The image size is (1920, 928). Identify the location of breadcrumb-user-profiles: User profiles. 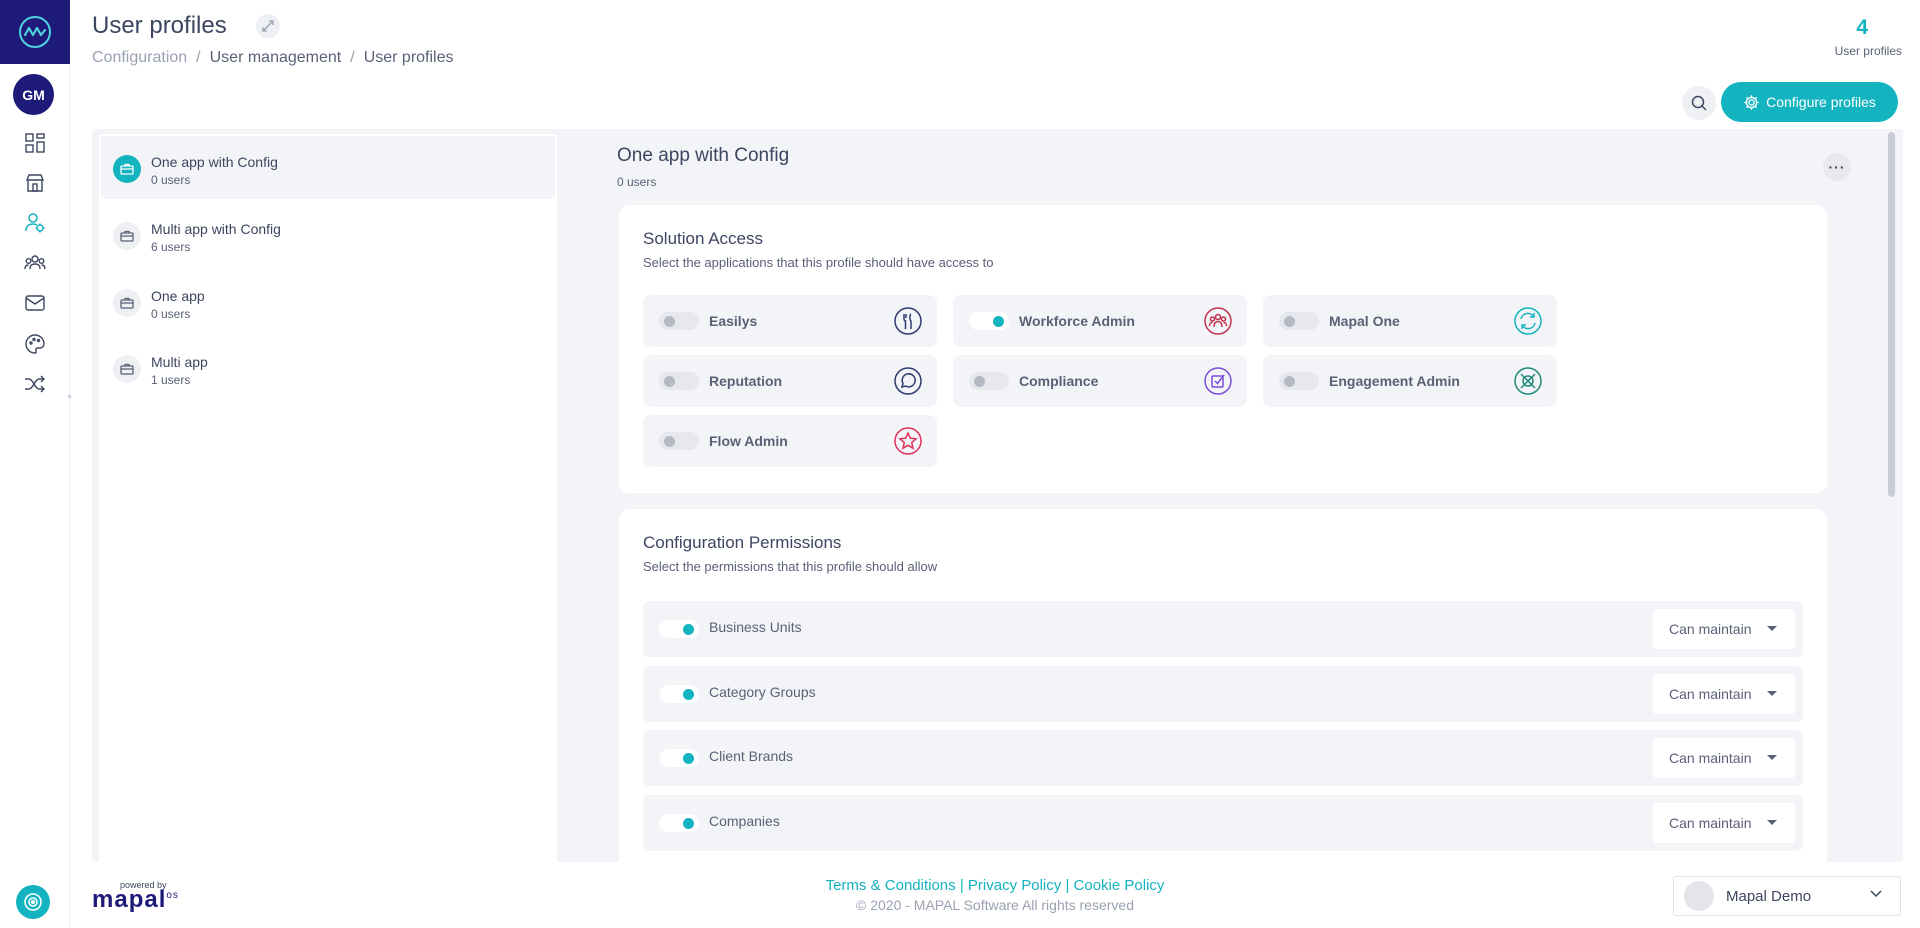
(408, 57).